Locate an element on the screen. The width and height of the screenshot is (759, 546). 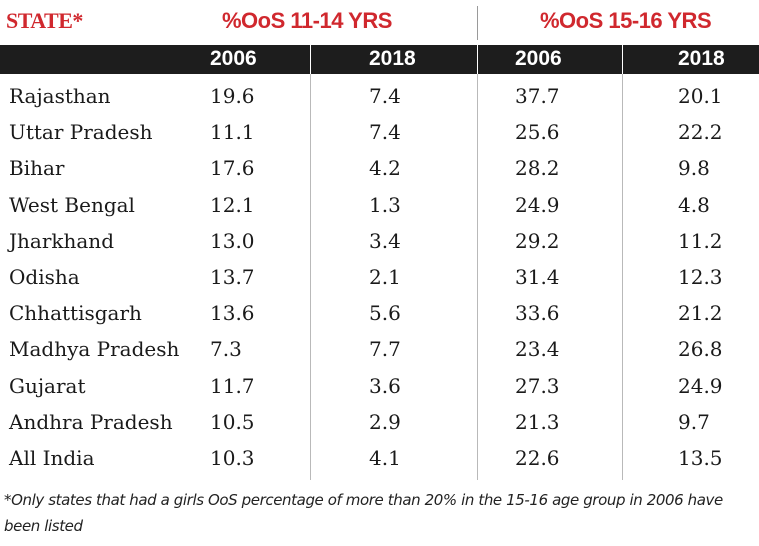
state-cell: Chhattisgarh is located at coordinates (75, 313).